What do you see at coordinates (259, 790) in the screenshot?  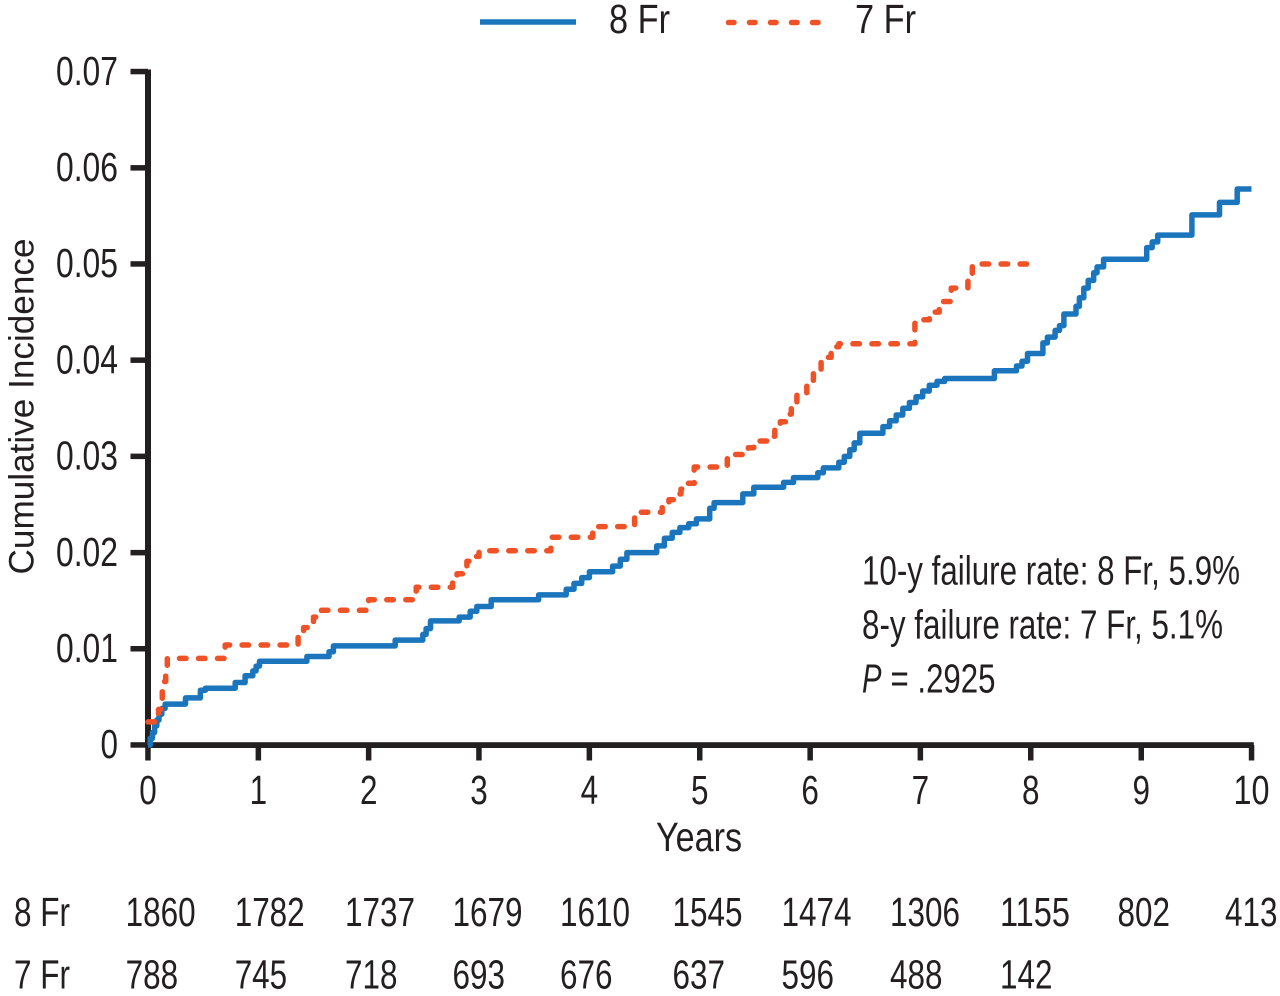 I see `svg-text: 1` at bounding box center [259, 790].